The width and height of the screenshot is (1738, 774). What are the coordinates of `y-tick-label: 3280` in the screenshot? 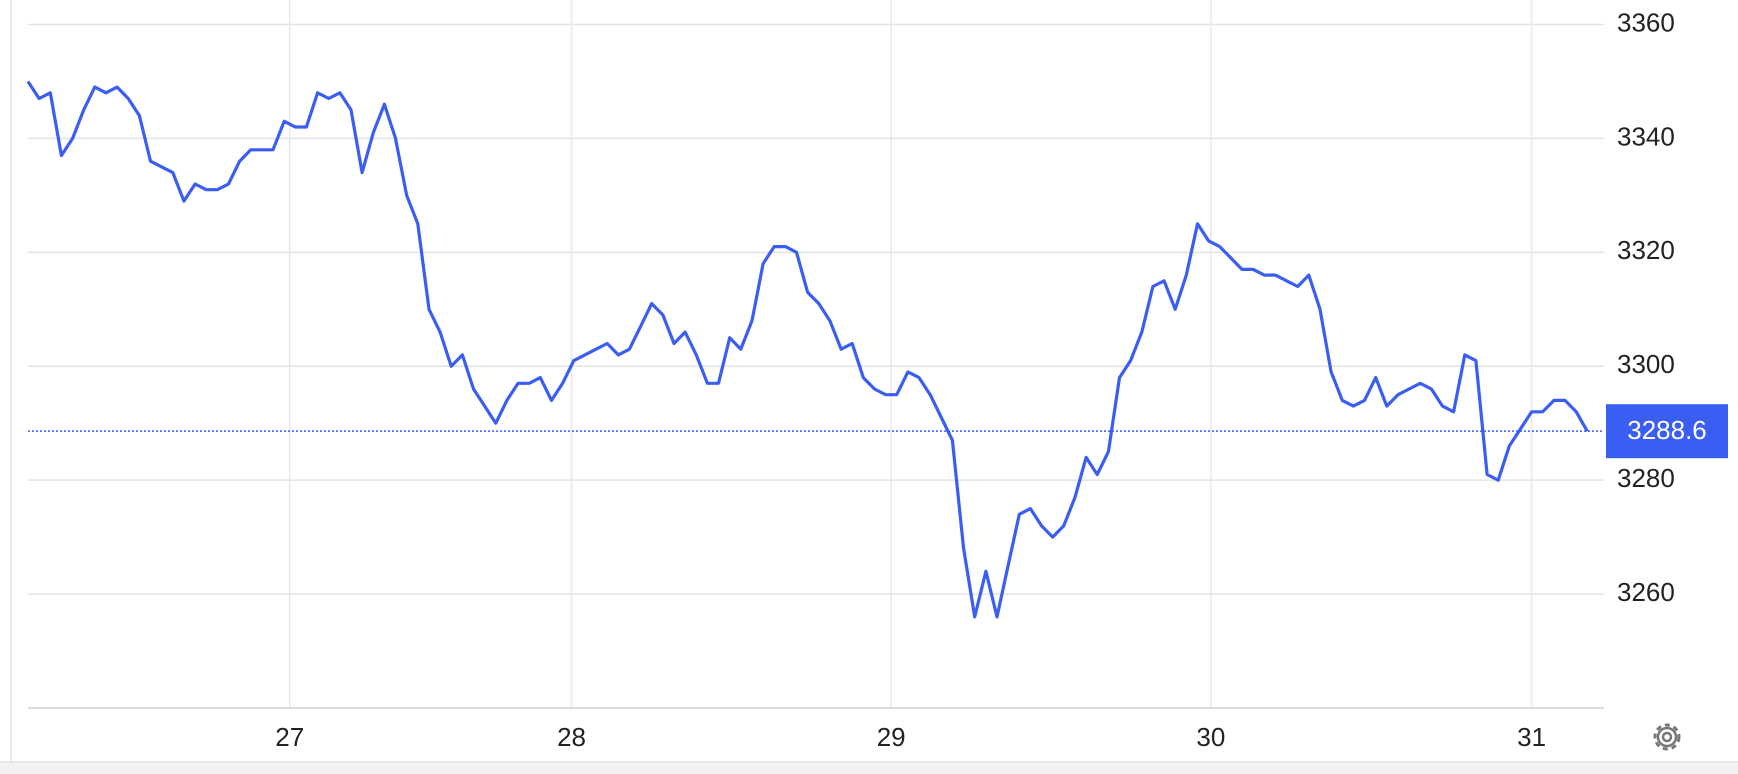 It's located at (1646, 478).